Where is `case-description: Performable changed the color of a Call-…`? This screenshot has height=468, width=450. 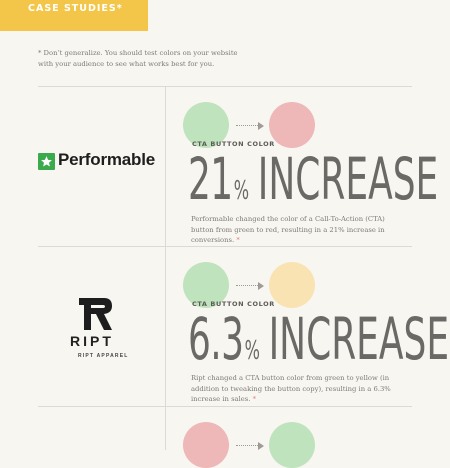
case-description: Performable changed the color of a Call-… is located at coordinates (299, 230).